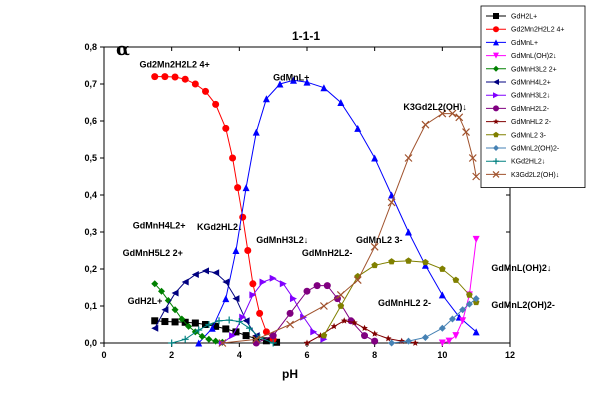  I want to click on legend-item: GdH2L+, so click(511, 17).